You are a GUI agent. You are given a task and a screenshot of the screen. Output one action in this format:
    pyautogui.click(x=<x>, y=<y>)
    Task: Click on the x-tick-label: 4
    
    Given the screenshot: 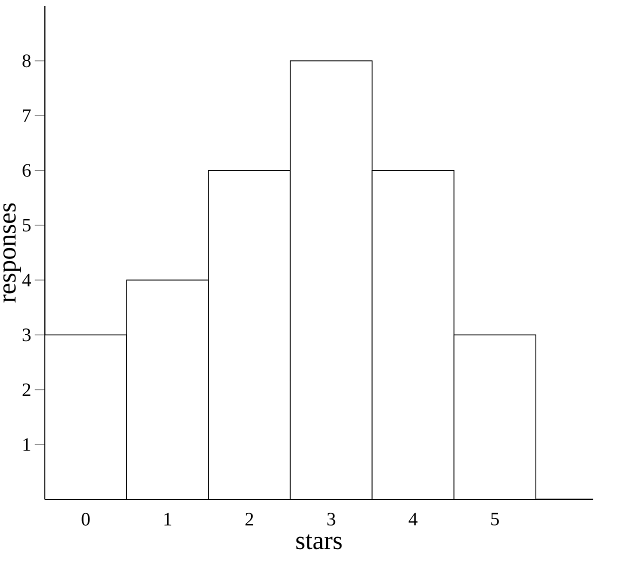 What is the action you would take?
    pyautogui.click(x=413, y=519)
    